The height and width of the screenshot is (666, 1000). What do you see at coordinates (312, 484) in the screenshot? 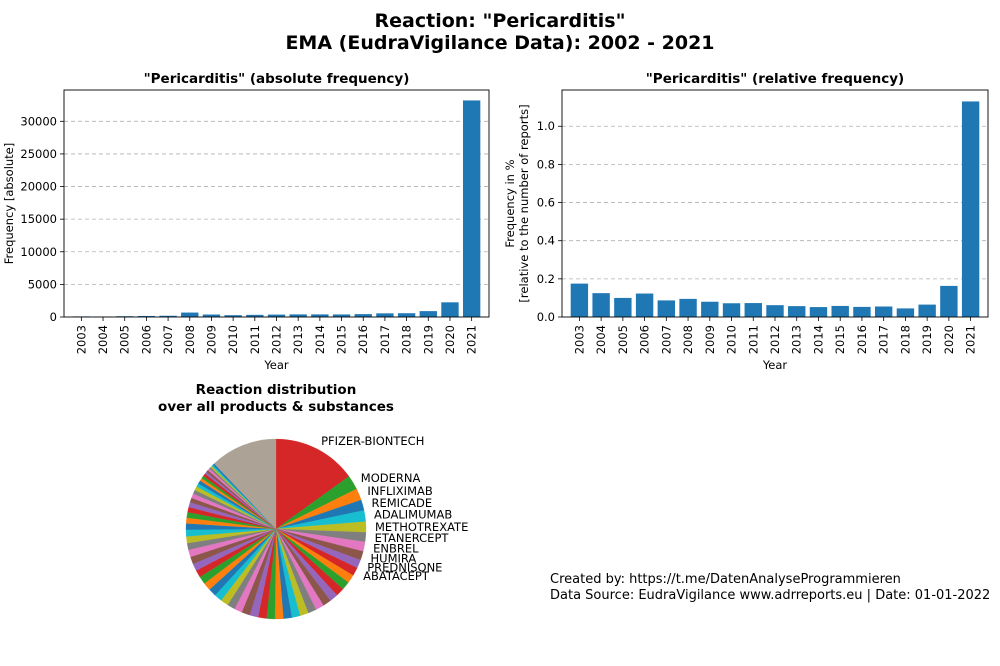
I see `pie-slice-pfizer-biontech` at bounding box center [312, 484].